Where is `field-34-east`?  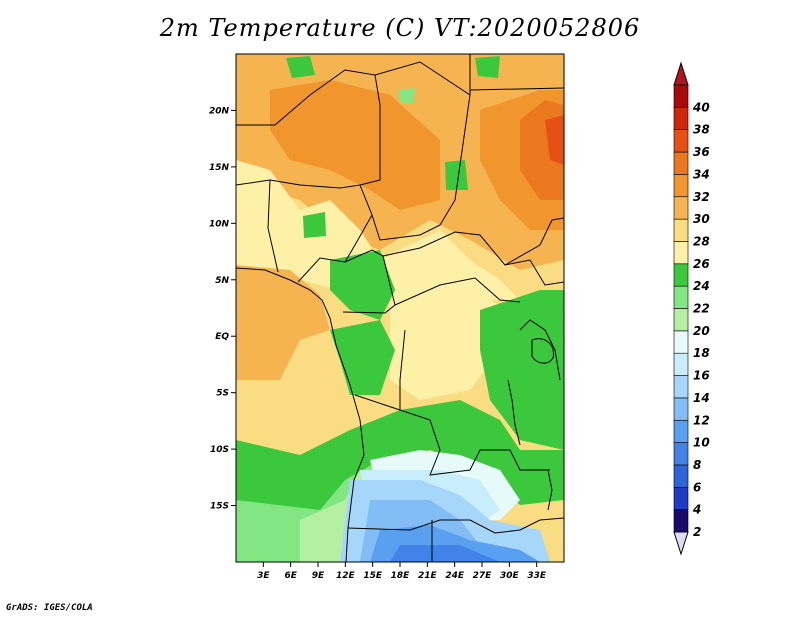 field-34-east is located at coordinates (554, 140).